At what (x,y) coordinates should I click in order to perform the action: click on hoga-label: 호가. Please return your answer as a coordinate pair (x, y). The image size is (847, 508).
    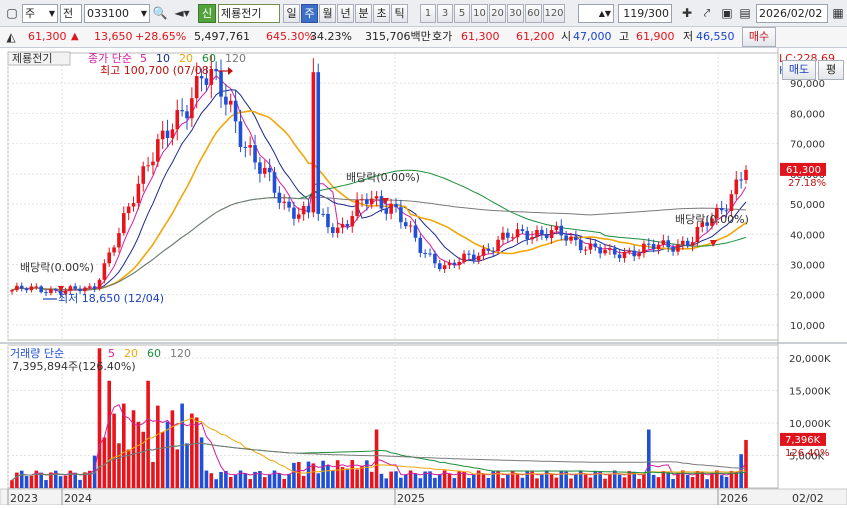
    Looking at the image, I should click on (442, 36).